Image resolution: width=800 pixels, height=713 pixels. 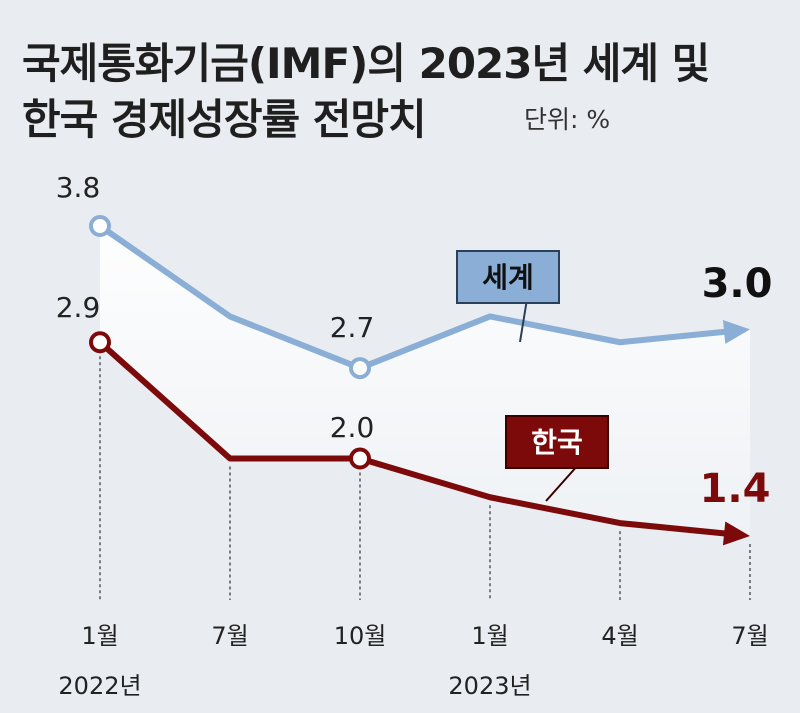 What do you see at coordinates (99, 686) in the screenshot?
I see `x-year-label: 2022년` at bounding box center [99, 686].